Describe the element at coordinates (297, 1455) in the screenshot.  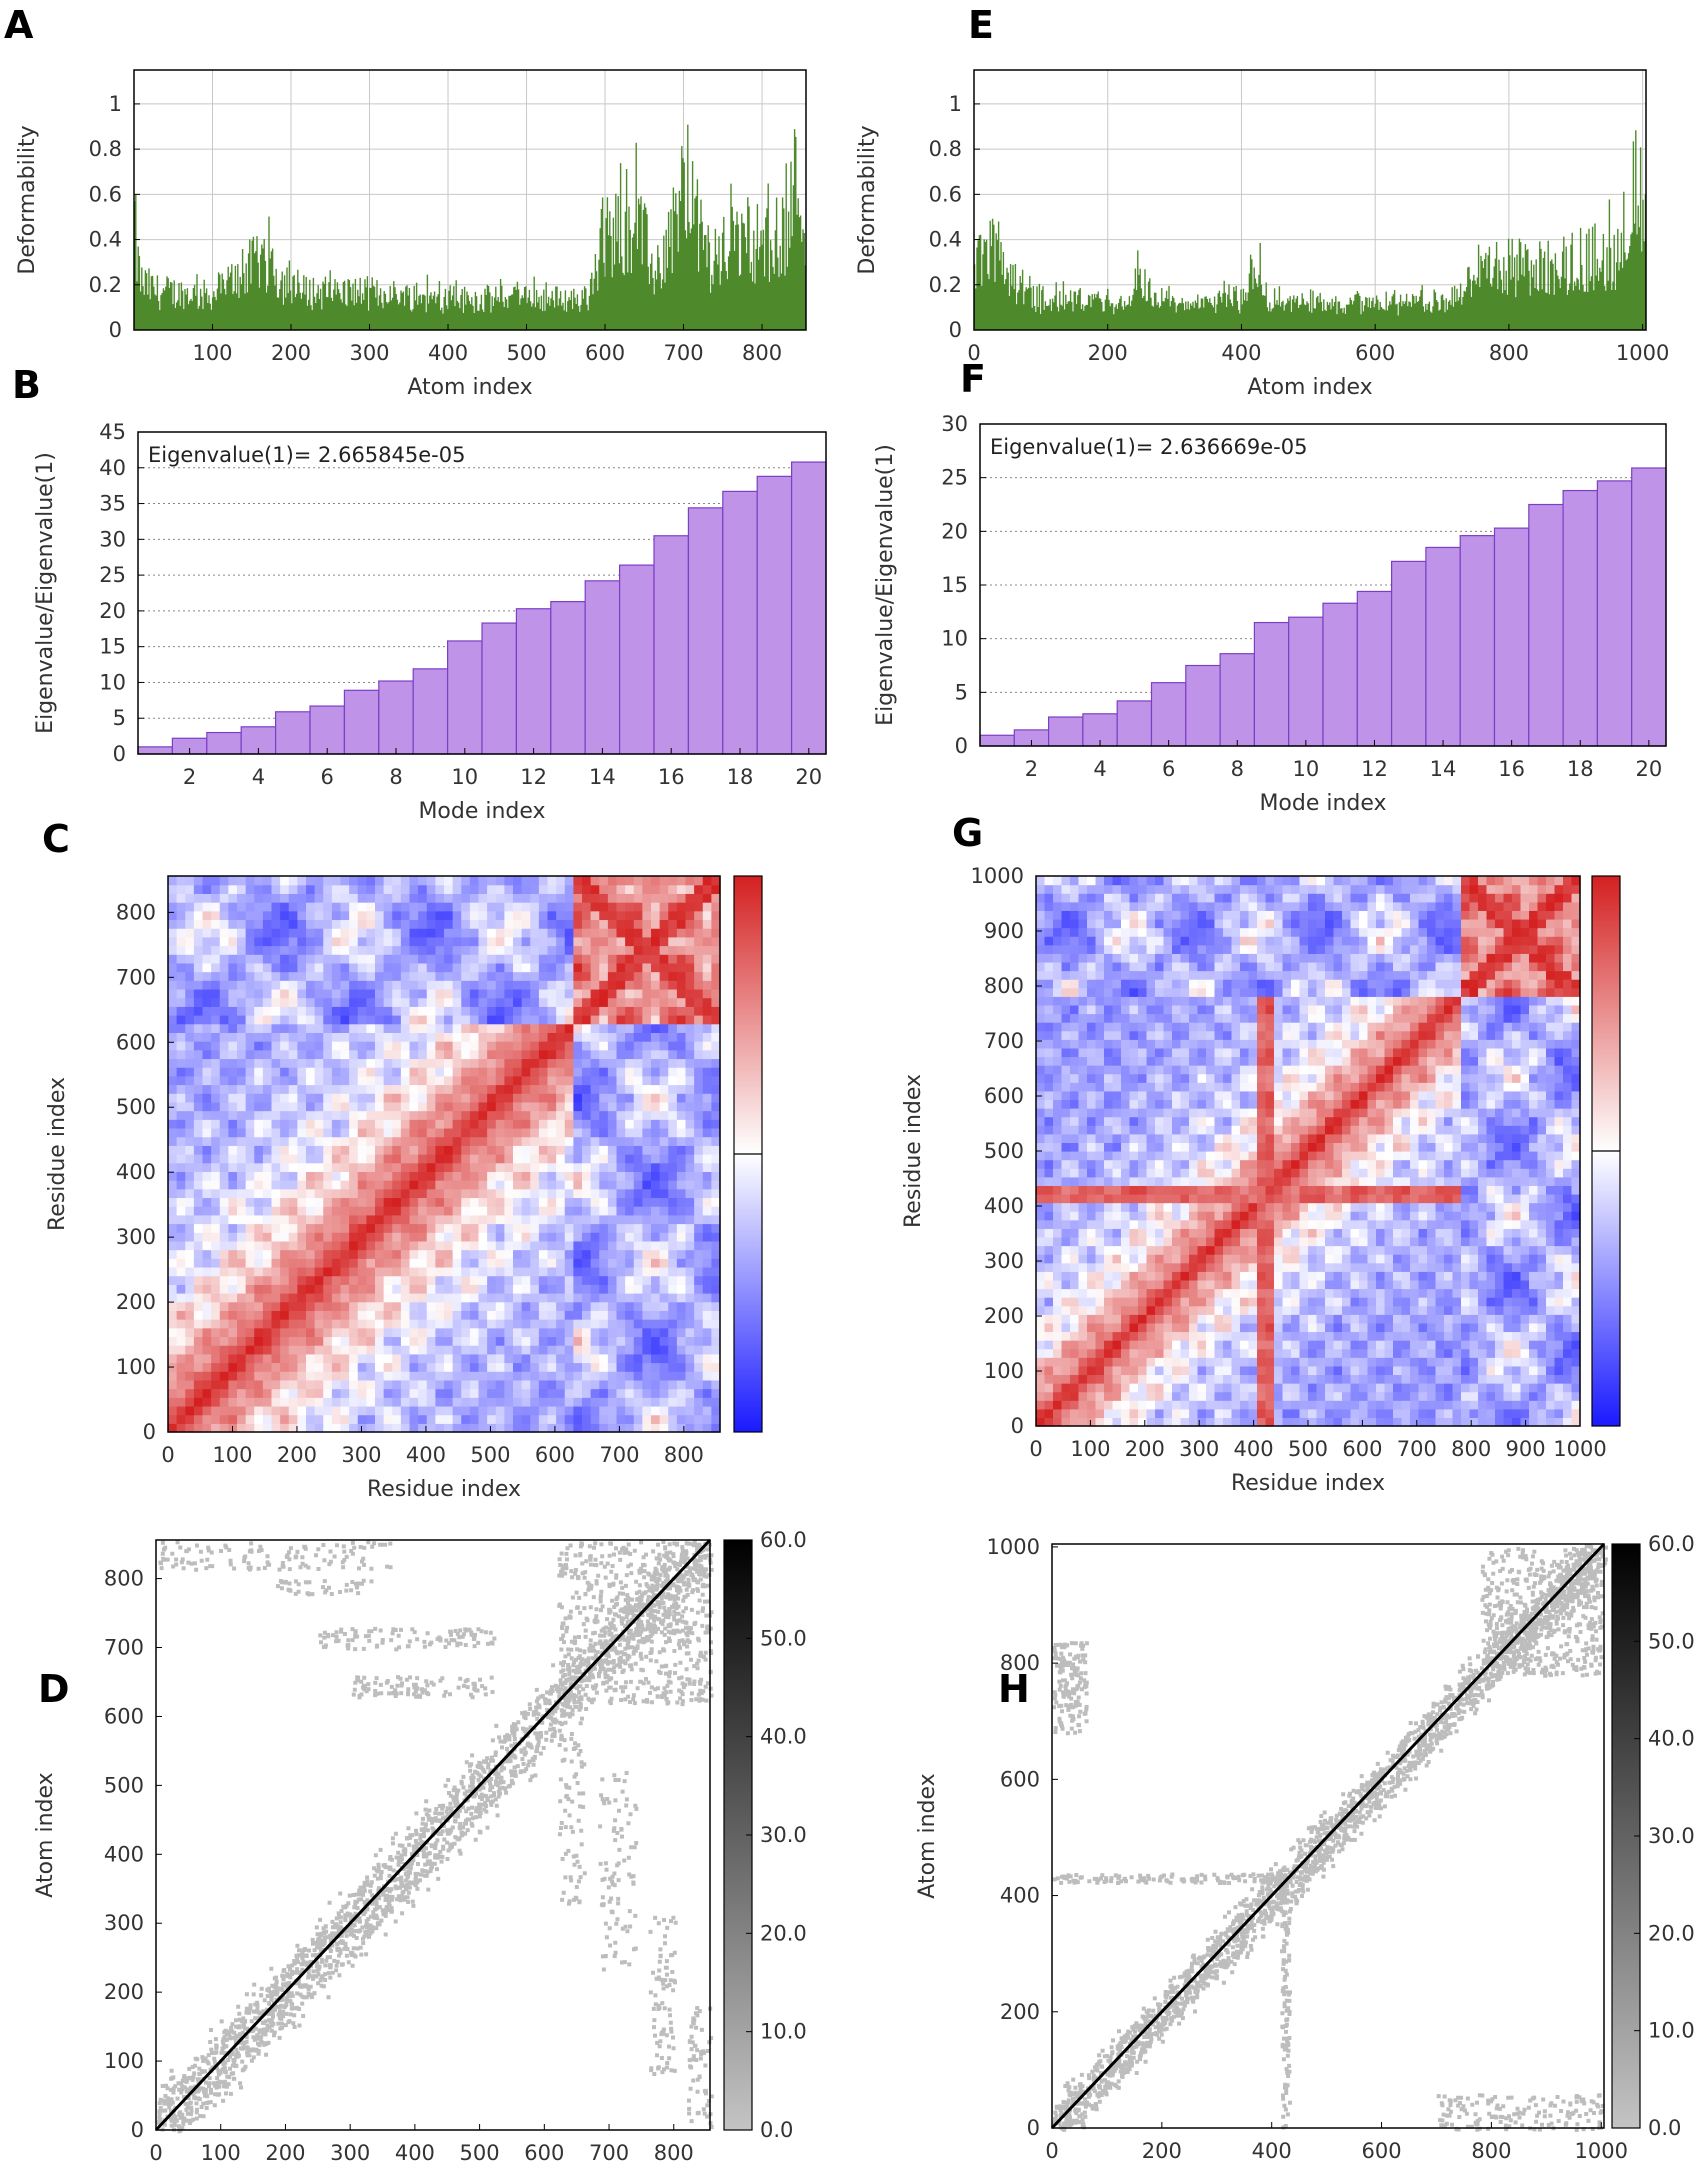
I see `x-tick-label: 200` at that location.